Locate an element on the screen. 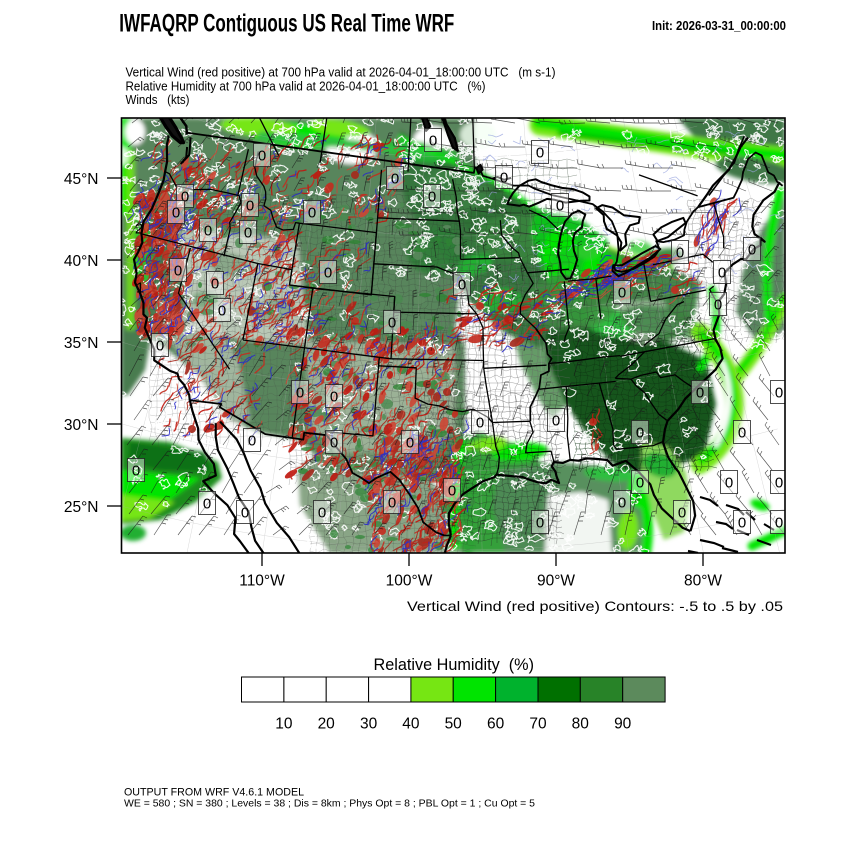 This screenshot has width=850, height=850. svg-text:IWFAQRP Contiguous US Real Tim: IWFAQRP Contiguous US Real Time WRF is located at coordinates (286, 23).